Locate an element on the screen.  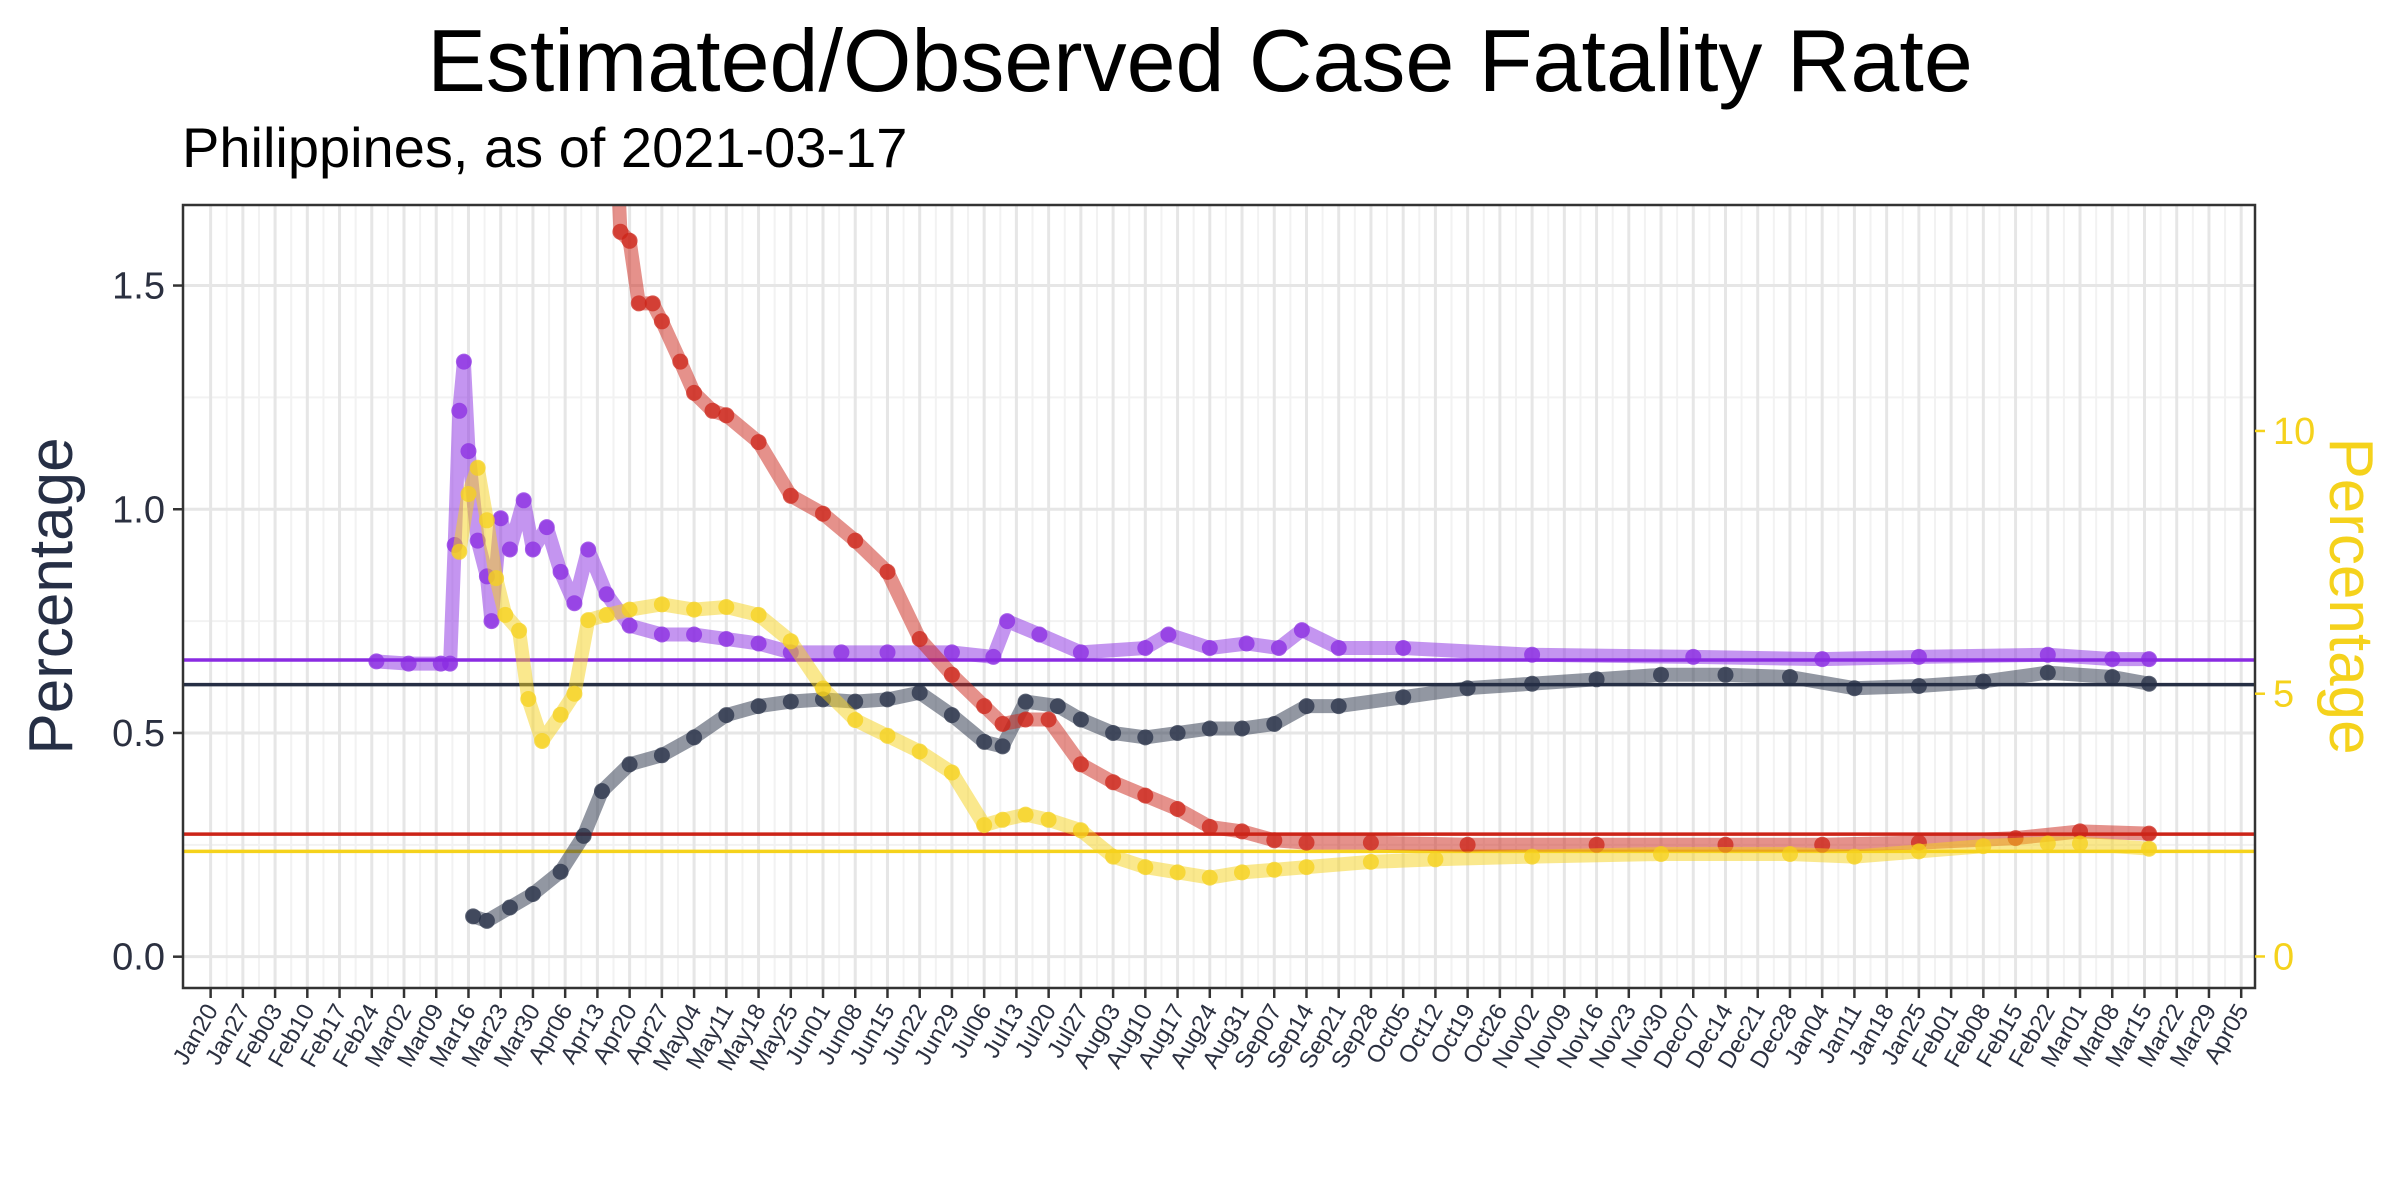
y2-tick-label: 0 is located at coordinates (2283, 957).